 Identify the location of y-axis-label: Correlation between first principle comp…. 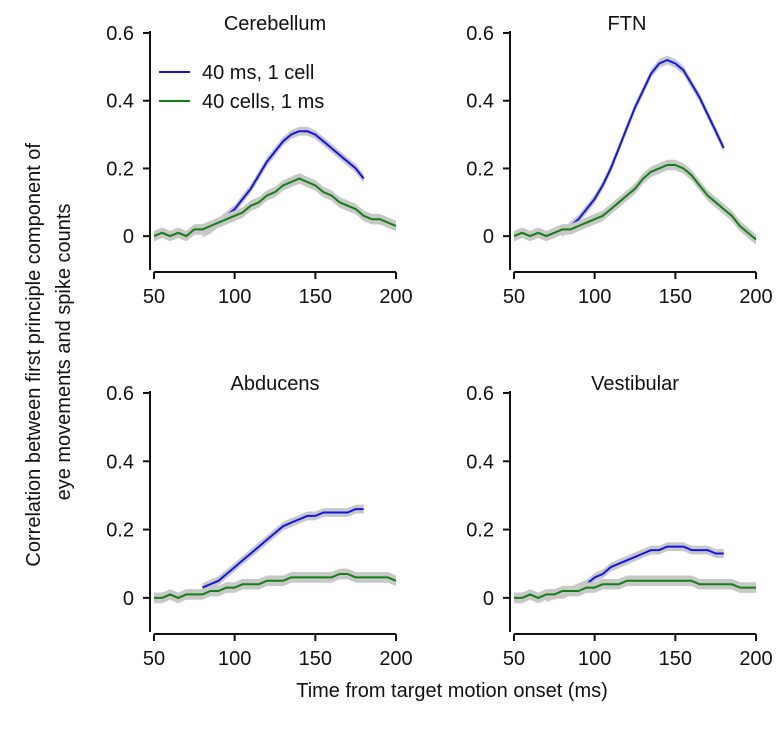
(49, 351).